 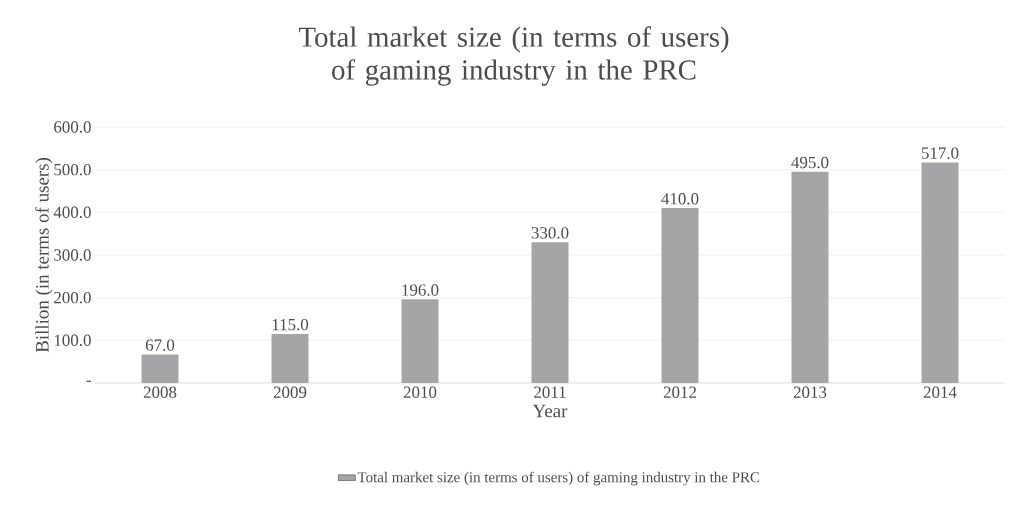 I want to click on chart-title: Total market size (in terms of users) of gaming industry in the PRC, so click(x=513, y=56).